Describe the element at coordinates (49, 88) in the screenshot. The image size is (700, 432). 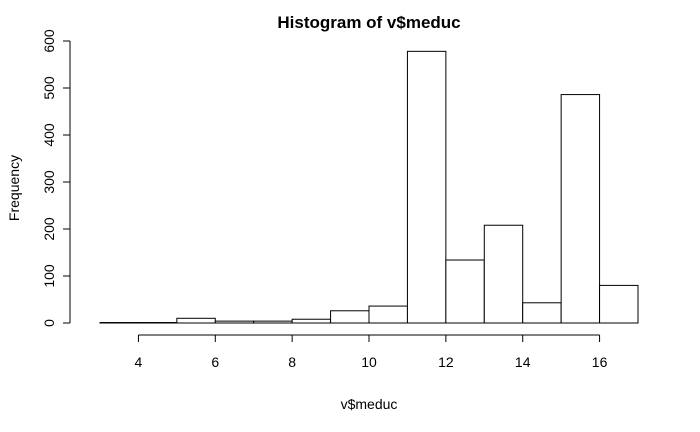
I see `y-tick-label: 500` at that location.